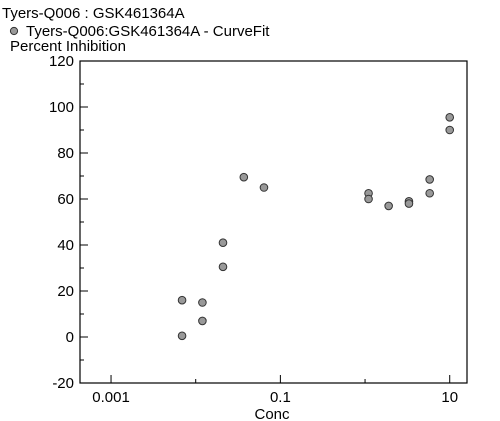  What do you see at coordinates (61, 107) in the screenshot?
I see `y-tick-label: 100` at bounding box center [61, 107].